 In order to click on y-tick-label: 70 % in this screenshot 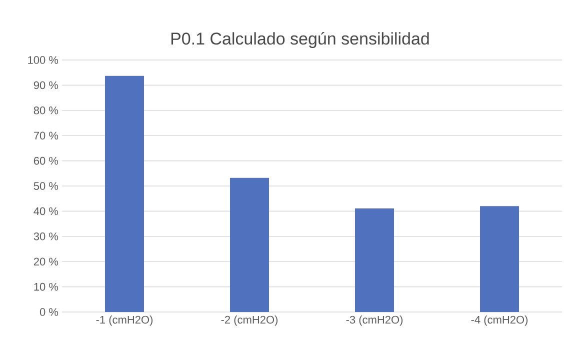, I will do `click(46, 136)`.